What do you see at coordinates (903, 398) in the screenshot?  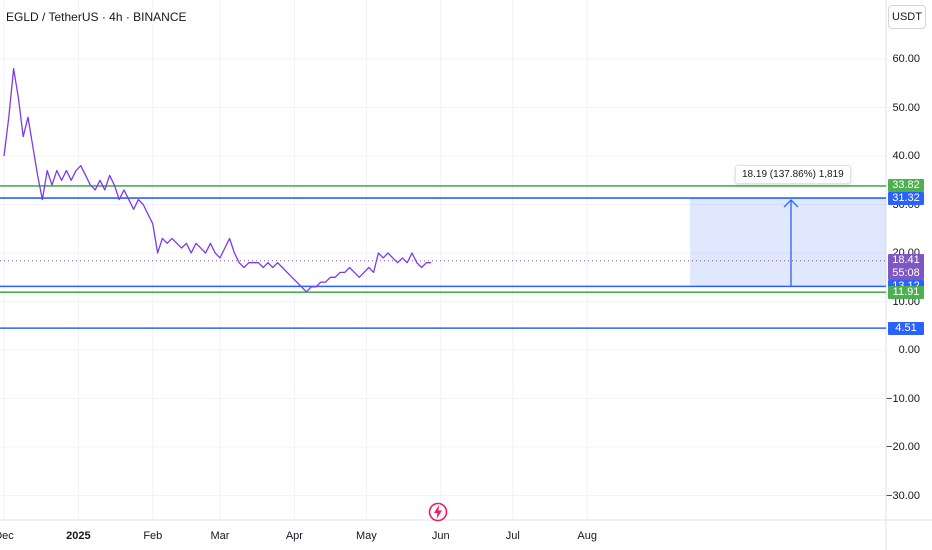 I see `y-tick-label: −10.00` at bounding box center [903, 398].